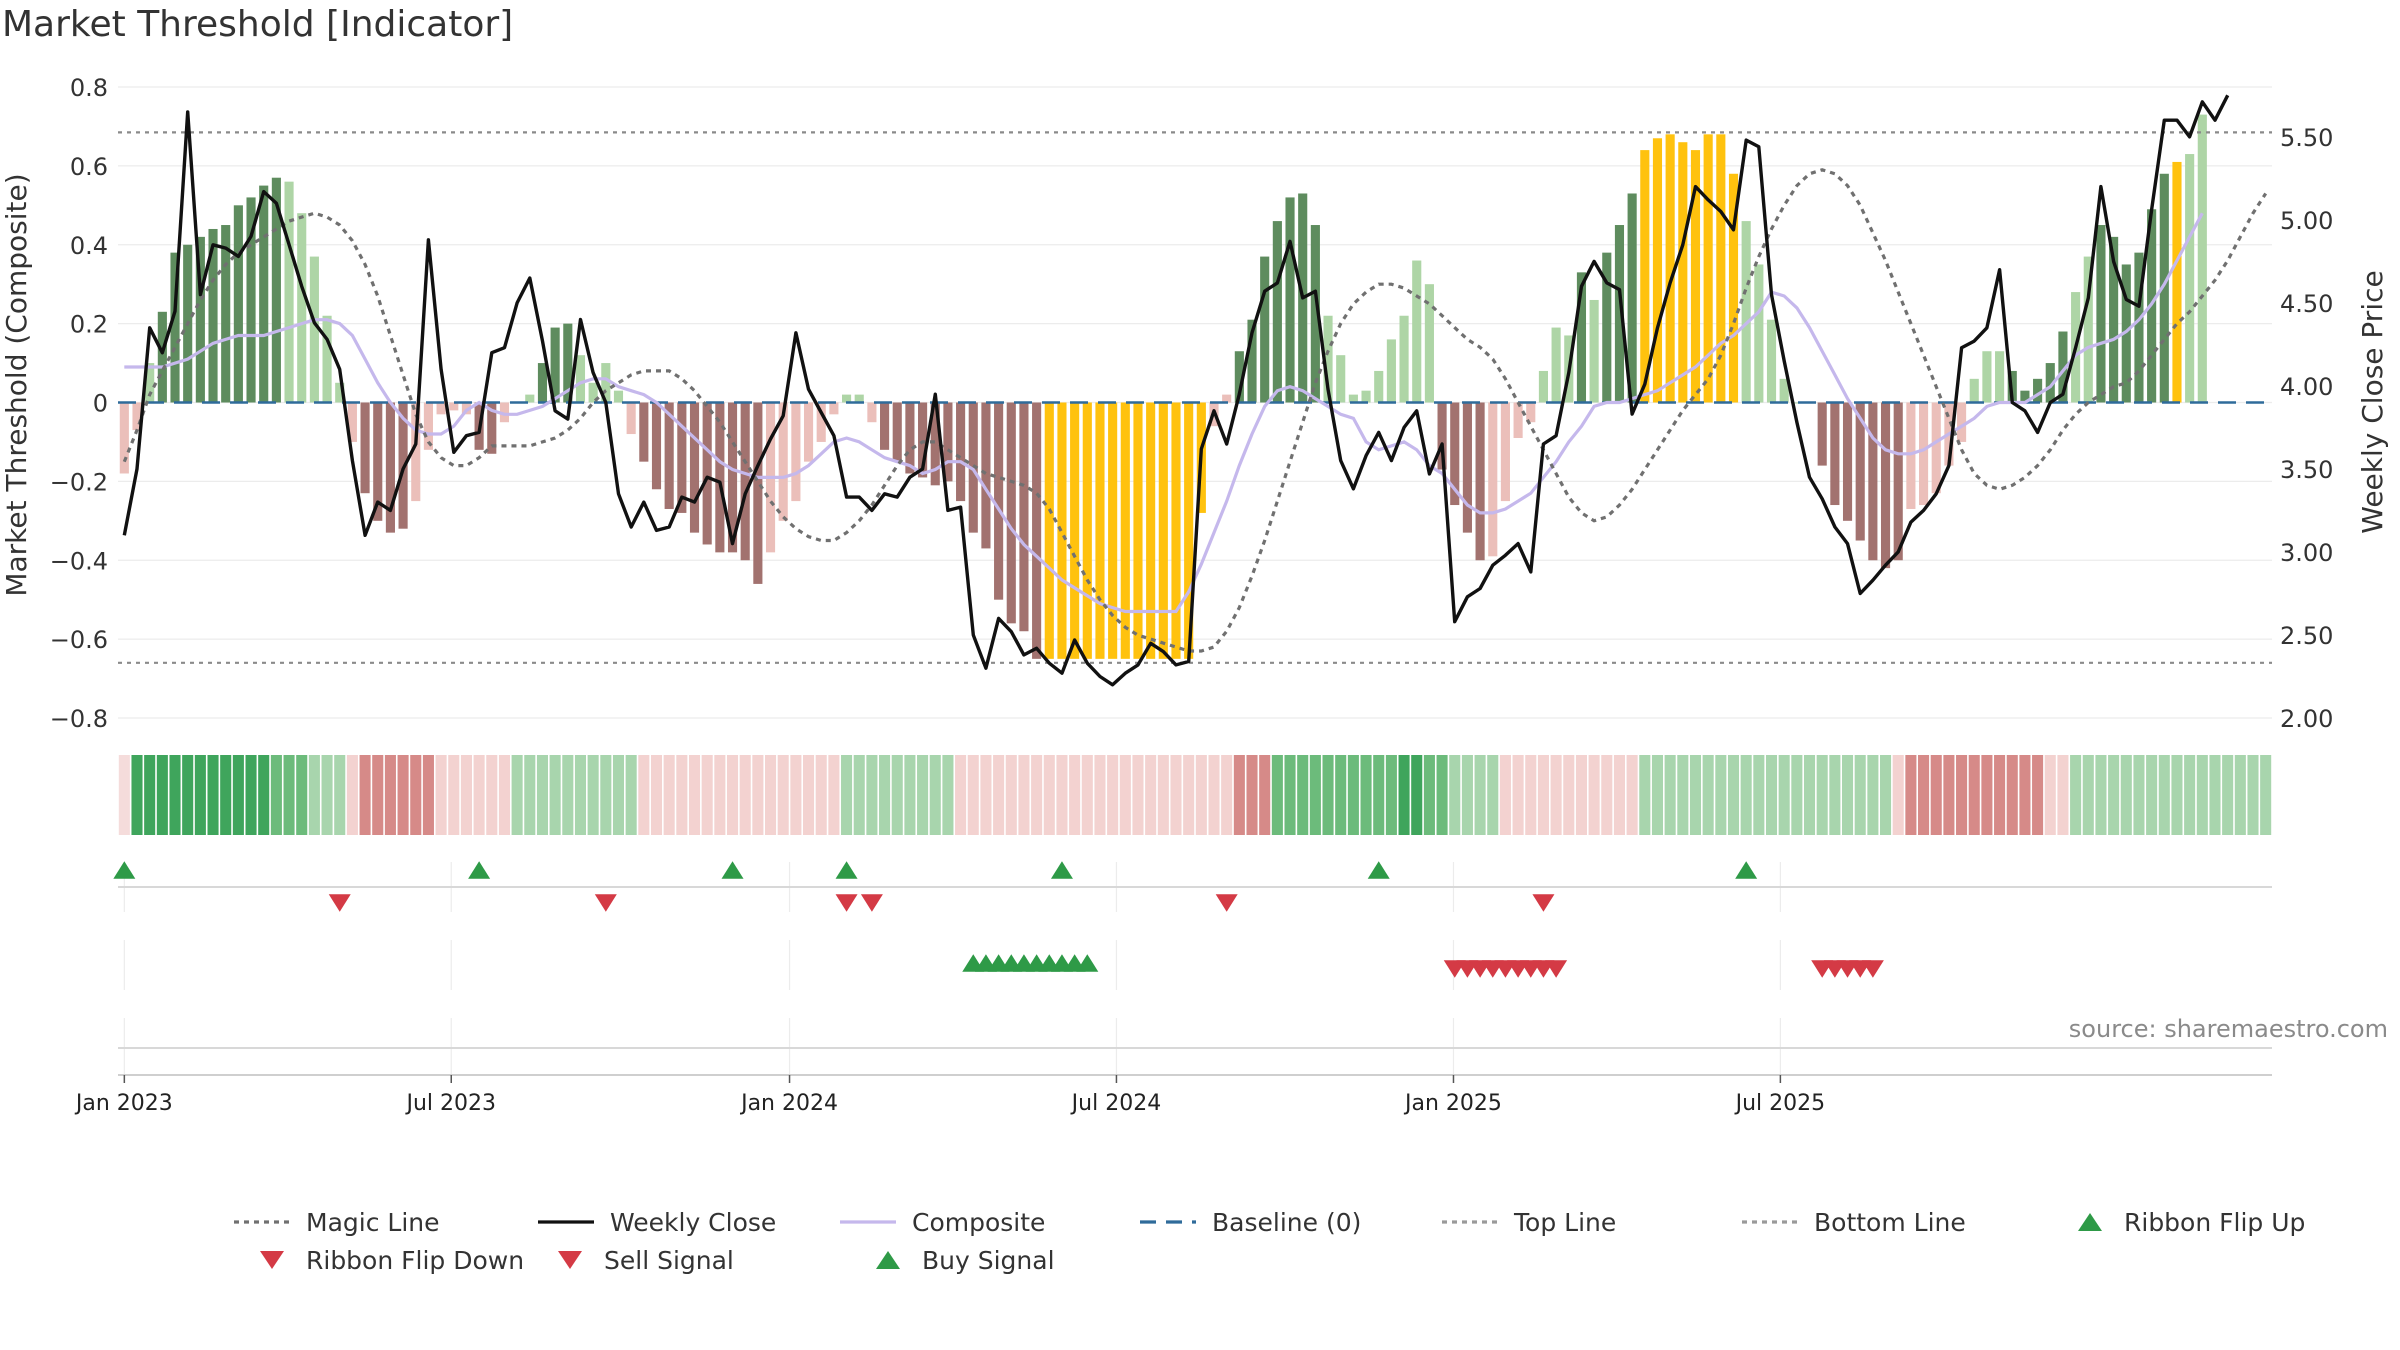 Image resolution: width=2400 pixels, height=1350 pixels. I want to click on ribbon-flip-panel, so click(1192, 886).